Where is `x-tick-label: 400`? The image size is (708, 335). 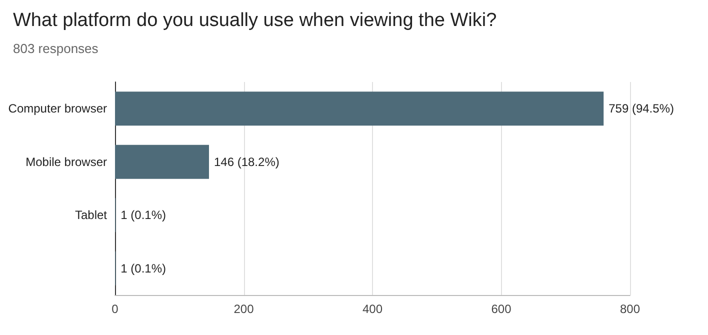 x-tick-label: 400 is located at coordinates (372, 309).